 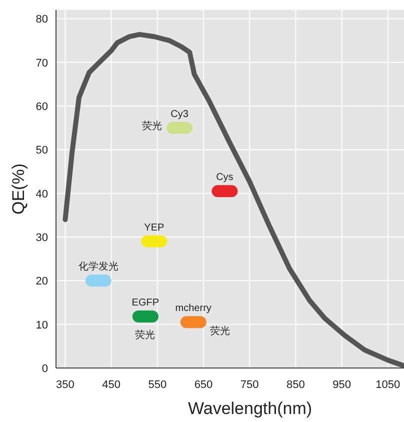 I want to click on y-tick-label: 30, so click(x=42, y=238).